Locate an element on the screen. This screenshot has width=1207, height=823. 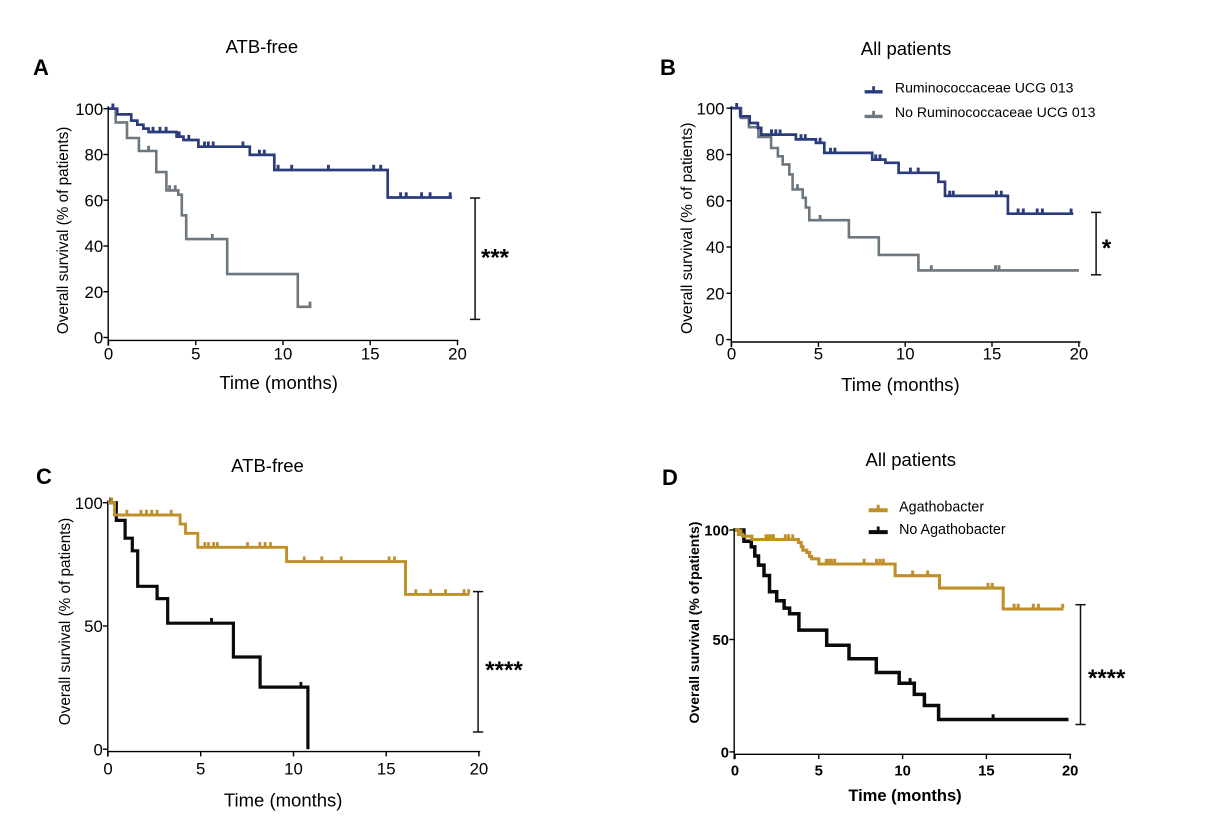
svg-text: D is located at coordinates (670, 477).